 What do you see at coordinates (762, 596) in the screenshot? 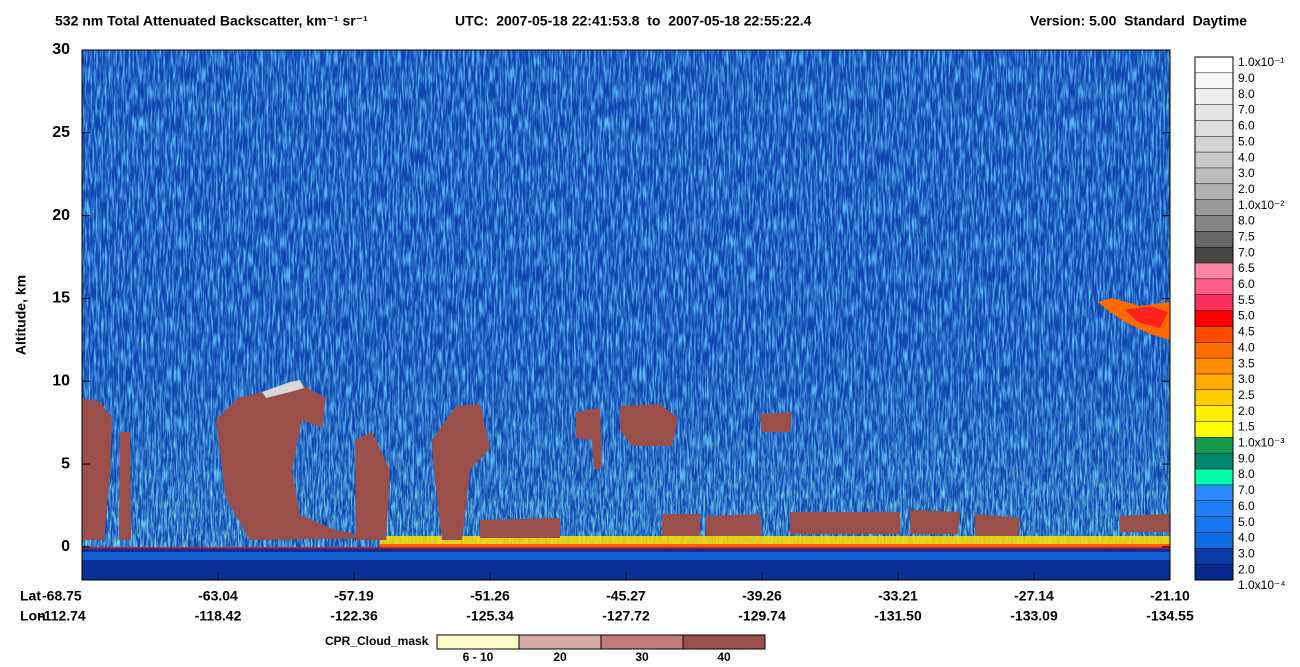
I see `lat-tick-label: -39.26` at bounding box center [762, 596].